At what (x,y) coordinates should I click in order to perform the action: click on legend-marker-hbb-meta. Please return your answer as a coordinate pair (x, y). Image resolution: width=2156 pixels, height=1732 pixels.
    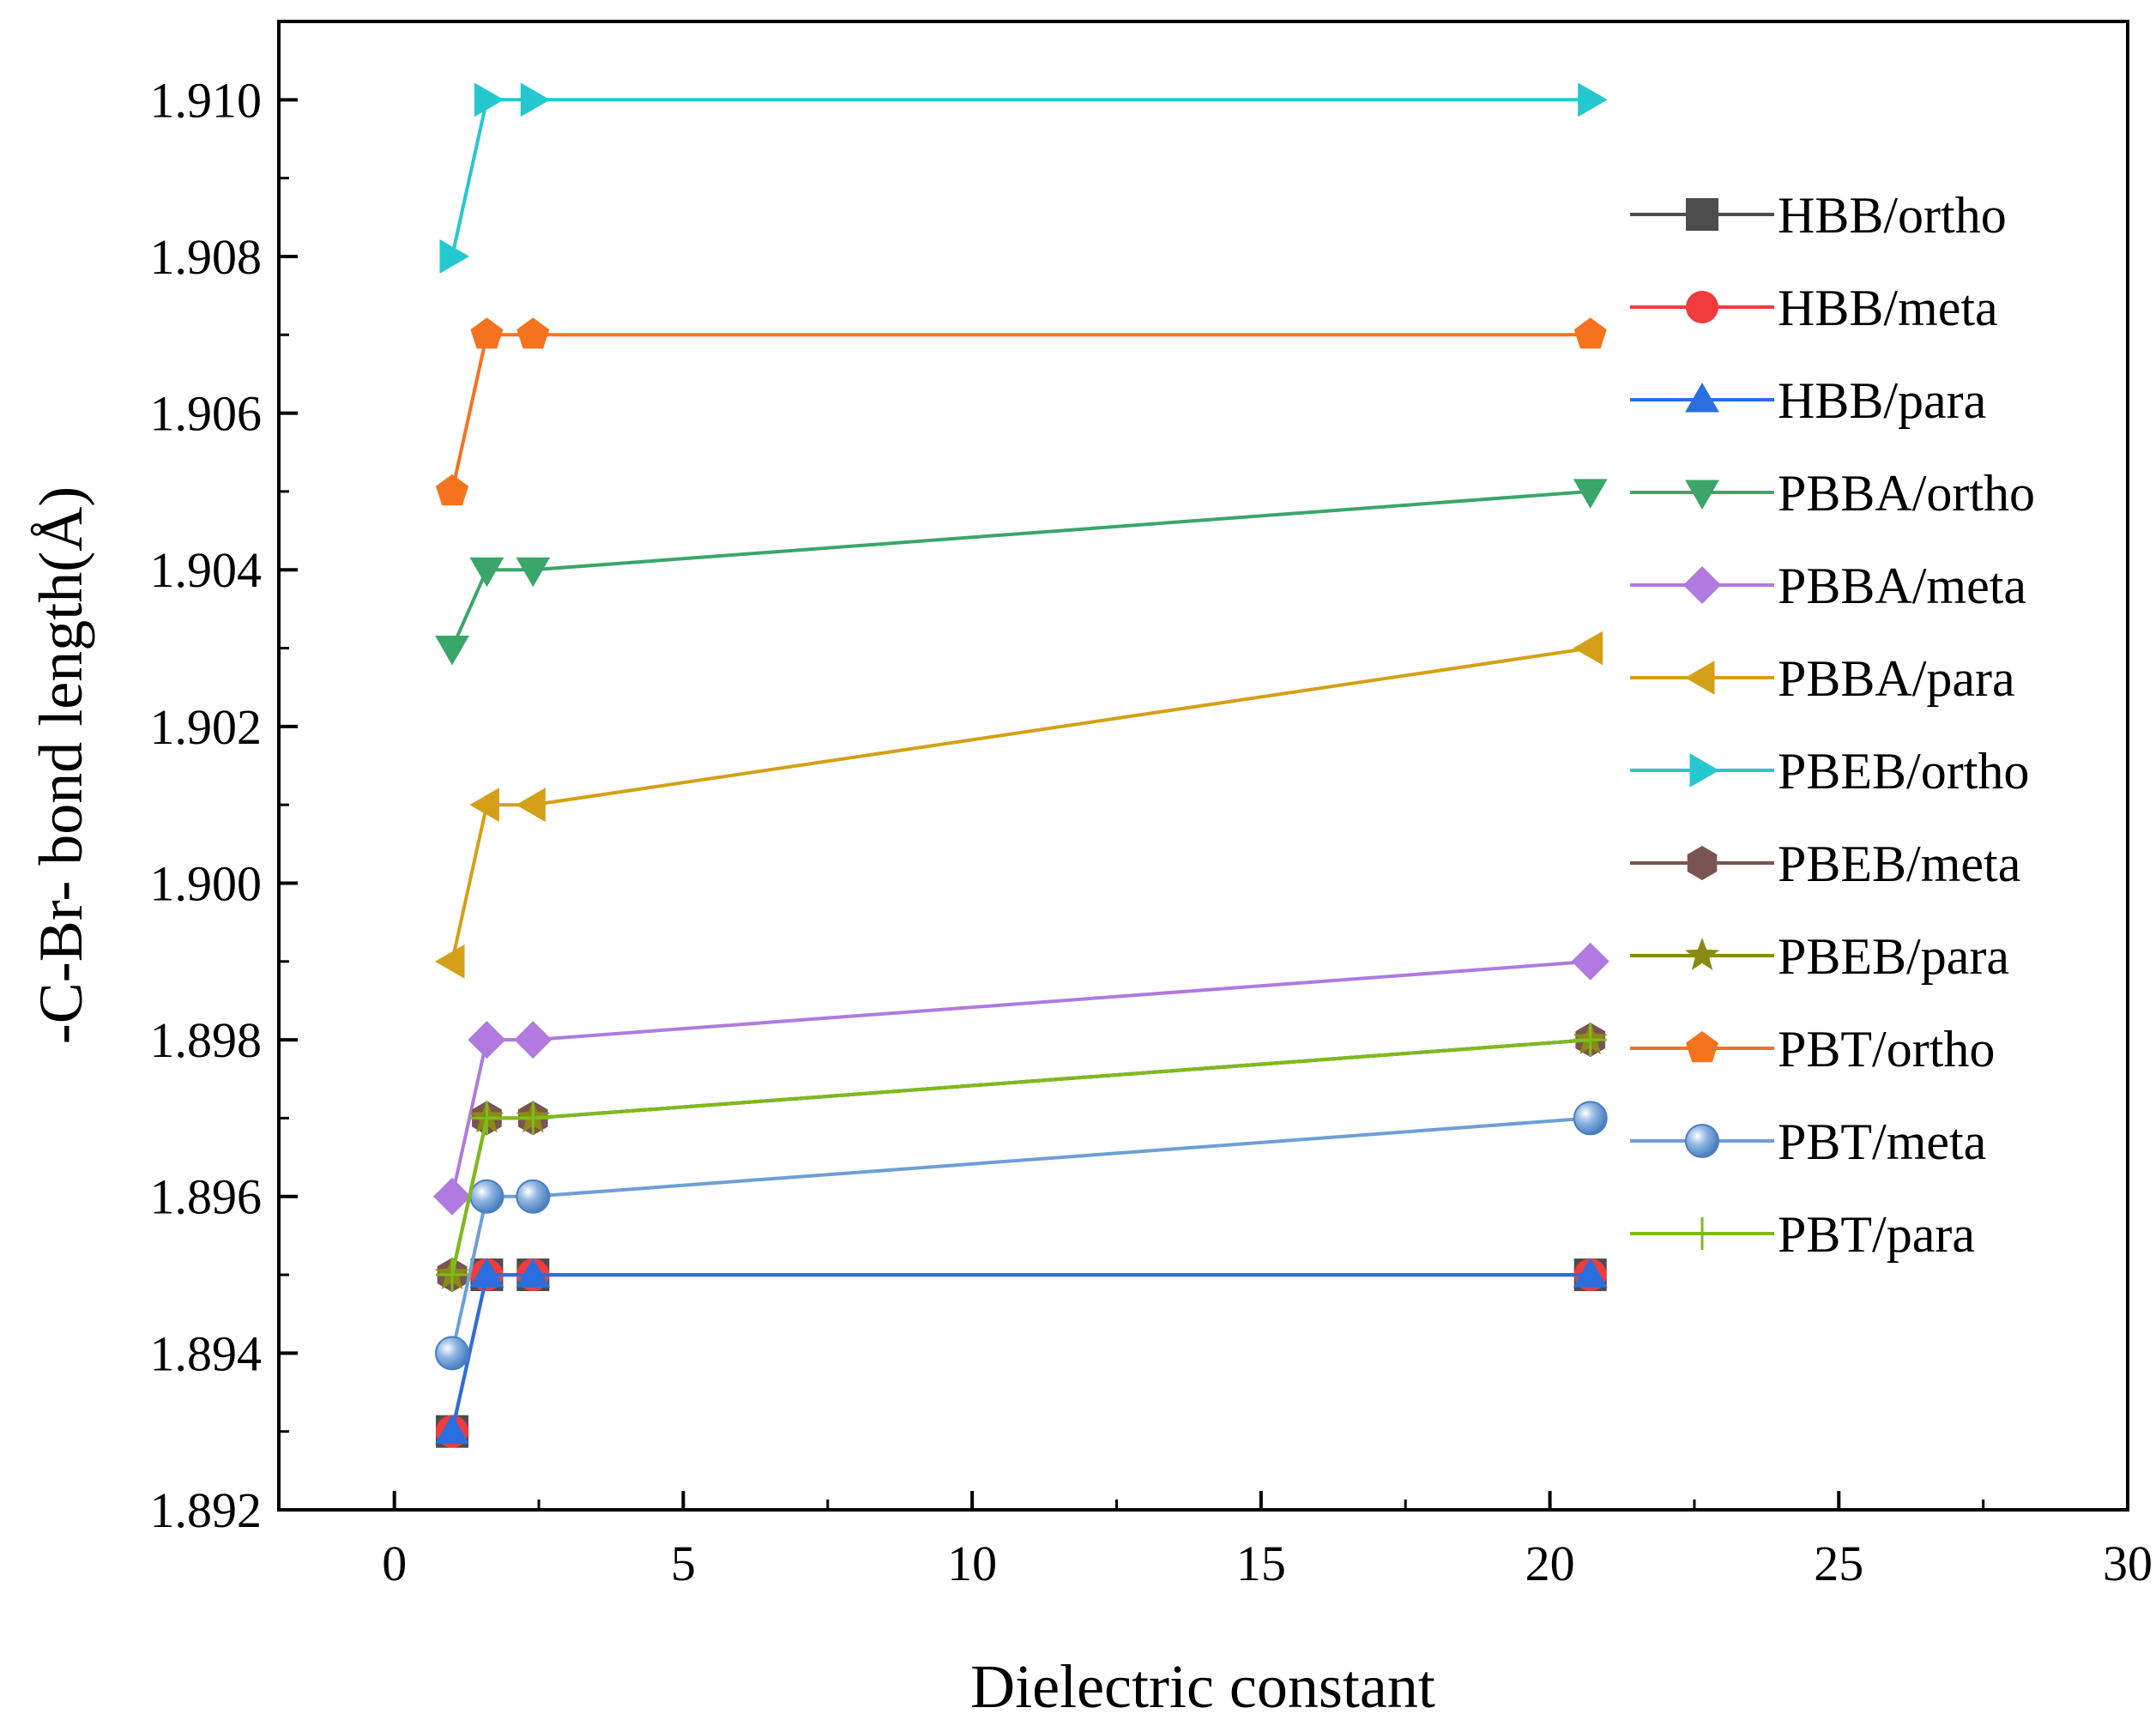
    Looking at the image, I should click on (1702, 307).